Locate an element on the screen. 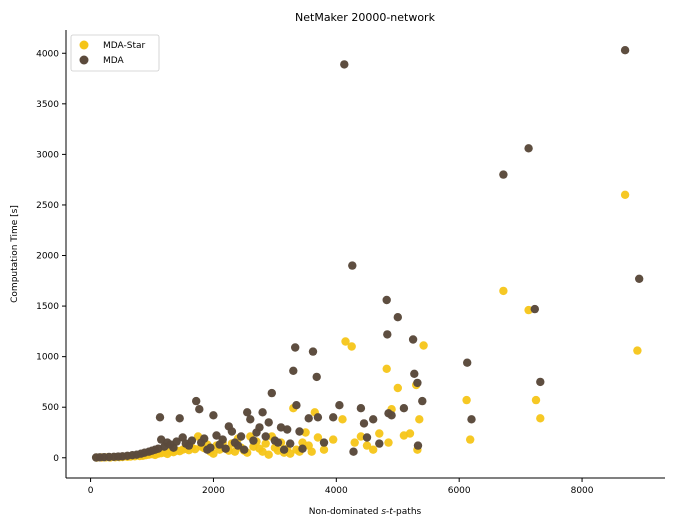 Image resolution: width=676 pixels, height=529 pixels. x-axis-title: Non-dominated s-t-paths is located at coordinates (365, 512).